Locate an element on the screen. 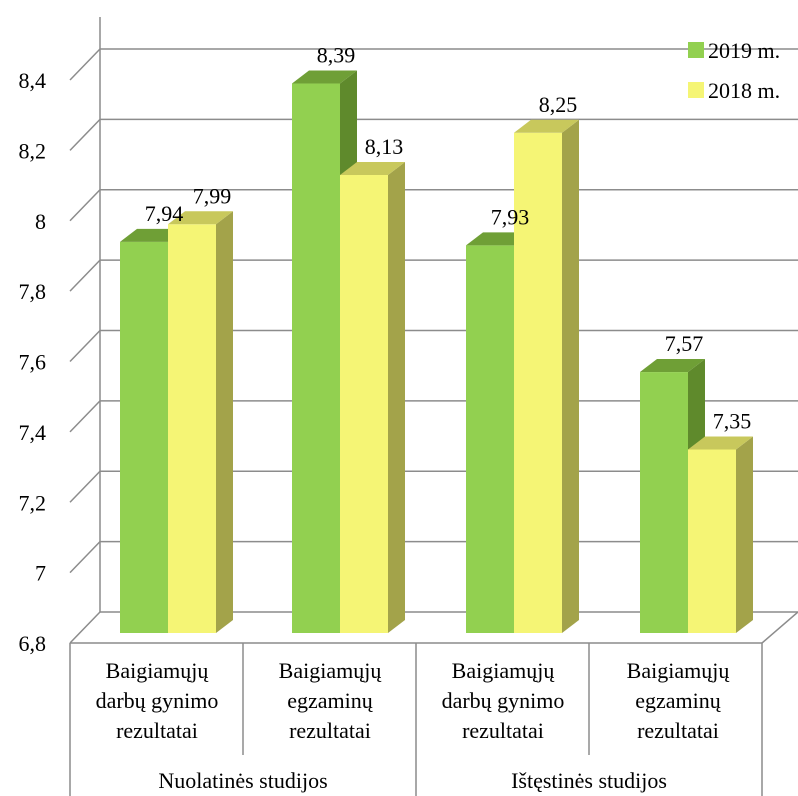  legend-label: 2018 m. is located at coordinates (744, 90).